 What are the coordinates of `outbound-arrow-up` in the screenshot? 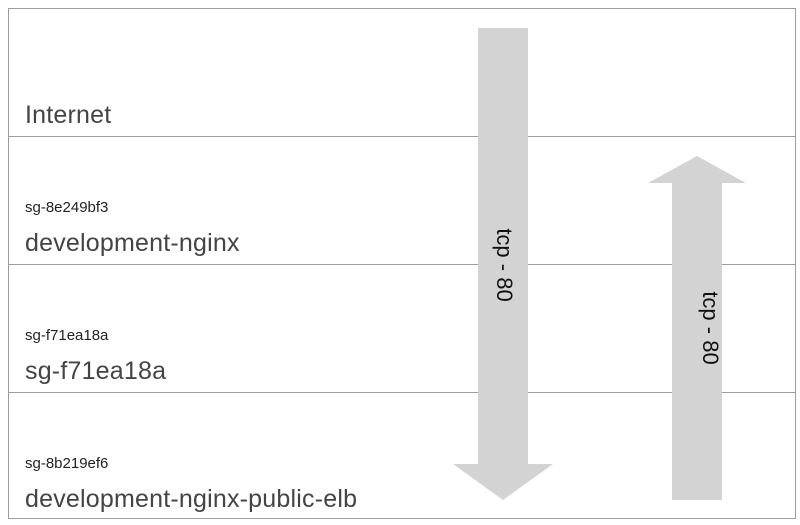 It's located at (697, 328).